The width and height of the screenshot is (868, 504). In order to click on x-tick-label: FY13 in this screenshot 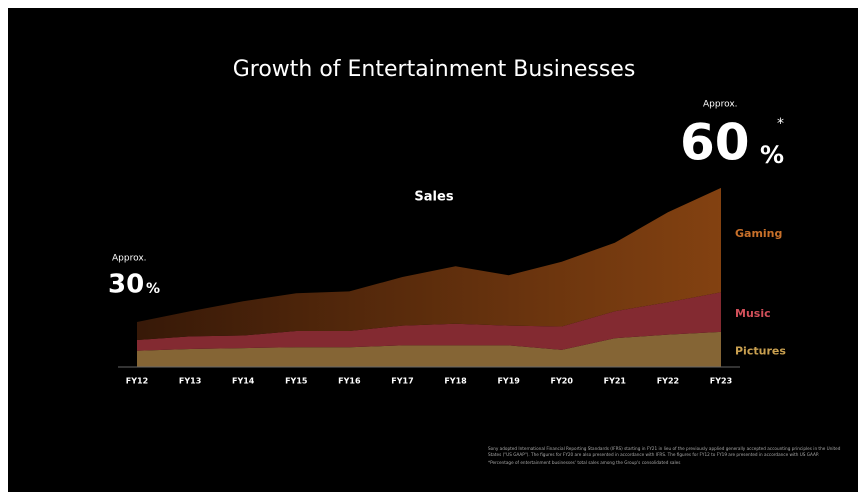, I will do `click(190, 381)`.